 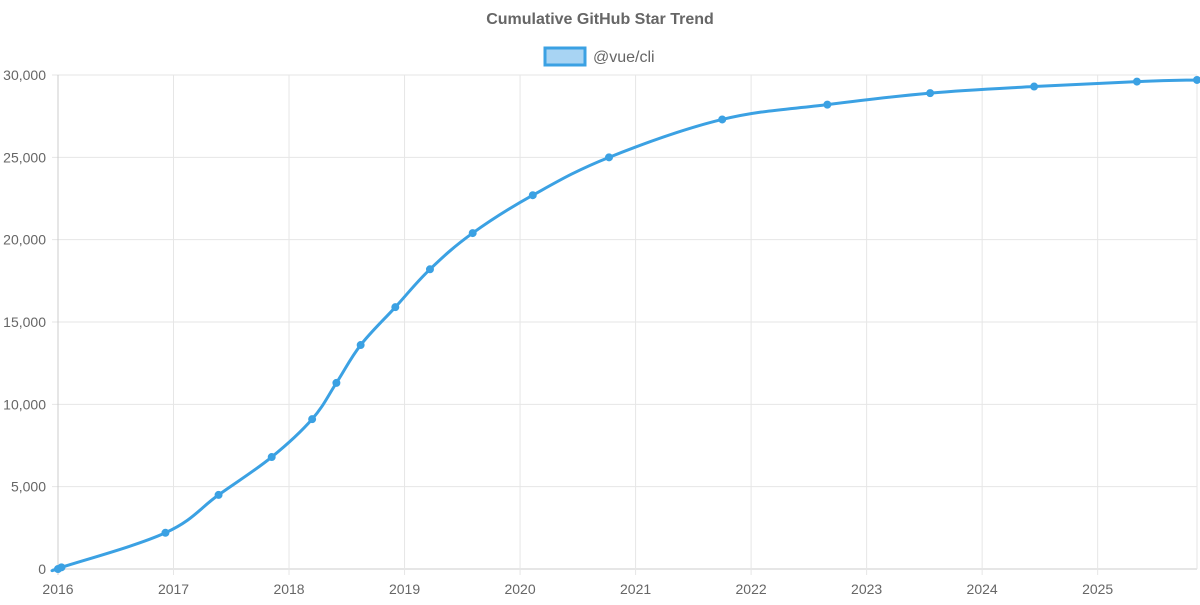 I want to click on y-tick-label: 10,000, so click(x=24, y=404).